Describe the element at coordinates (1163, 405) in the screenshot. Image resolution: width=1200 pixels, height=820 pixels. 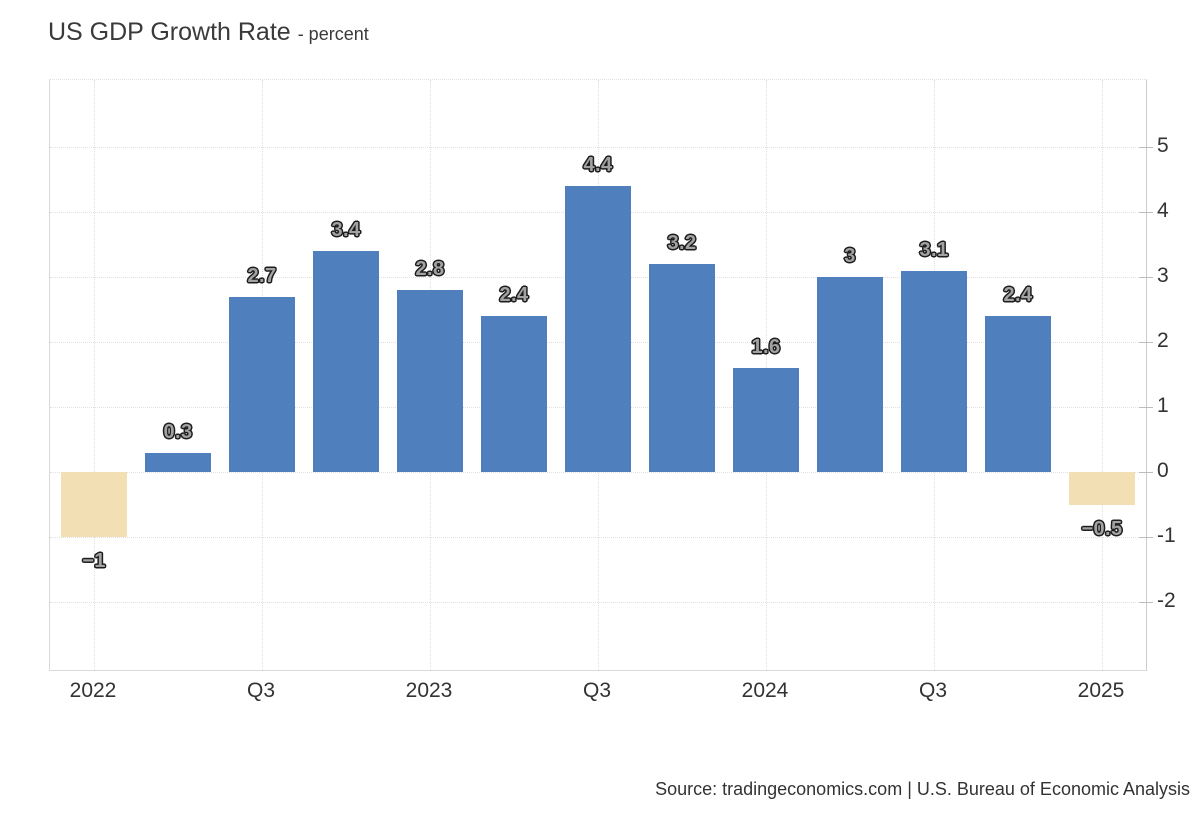
I see `y-axis-label: 1` at that location.